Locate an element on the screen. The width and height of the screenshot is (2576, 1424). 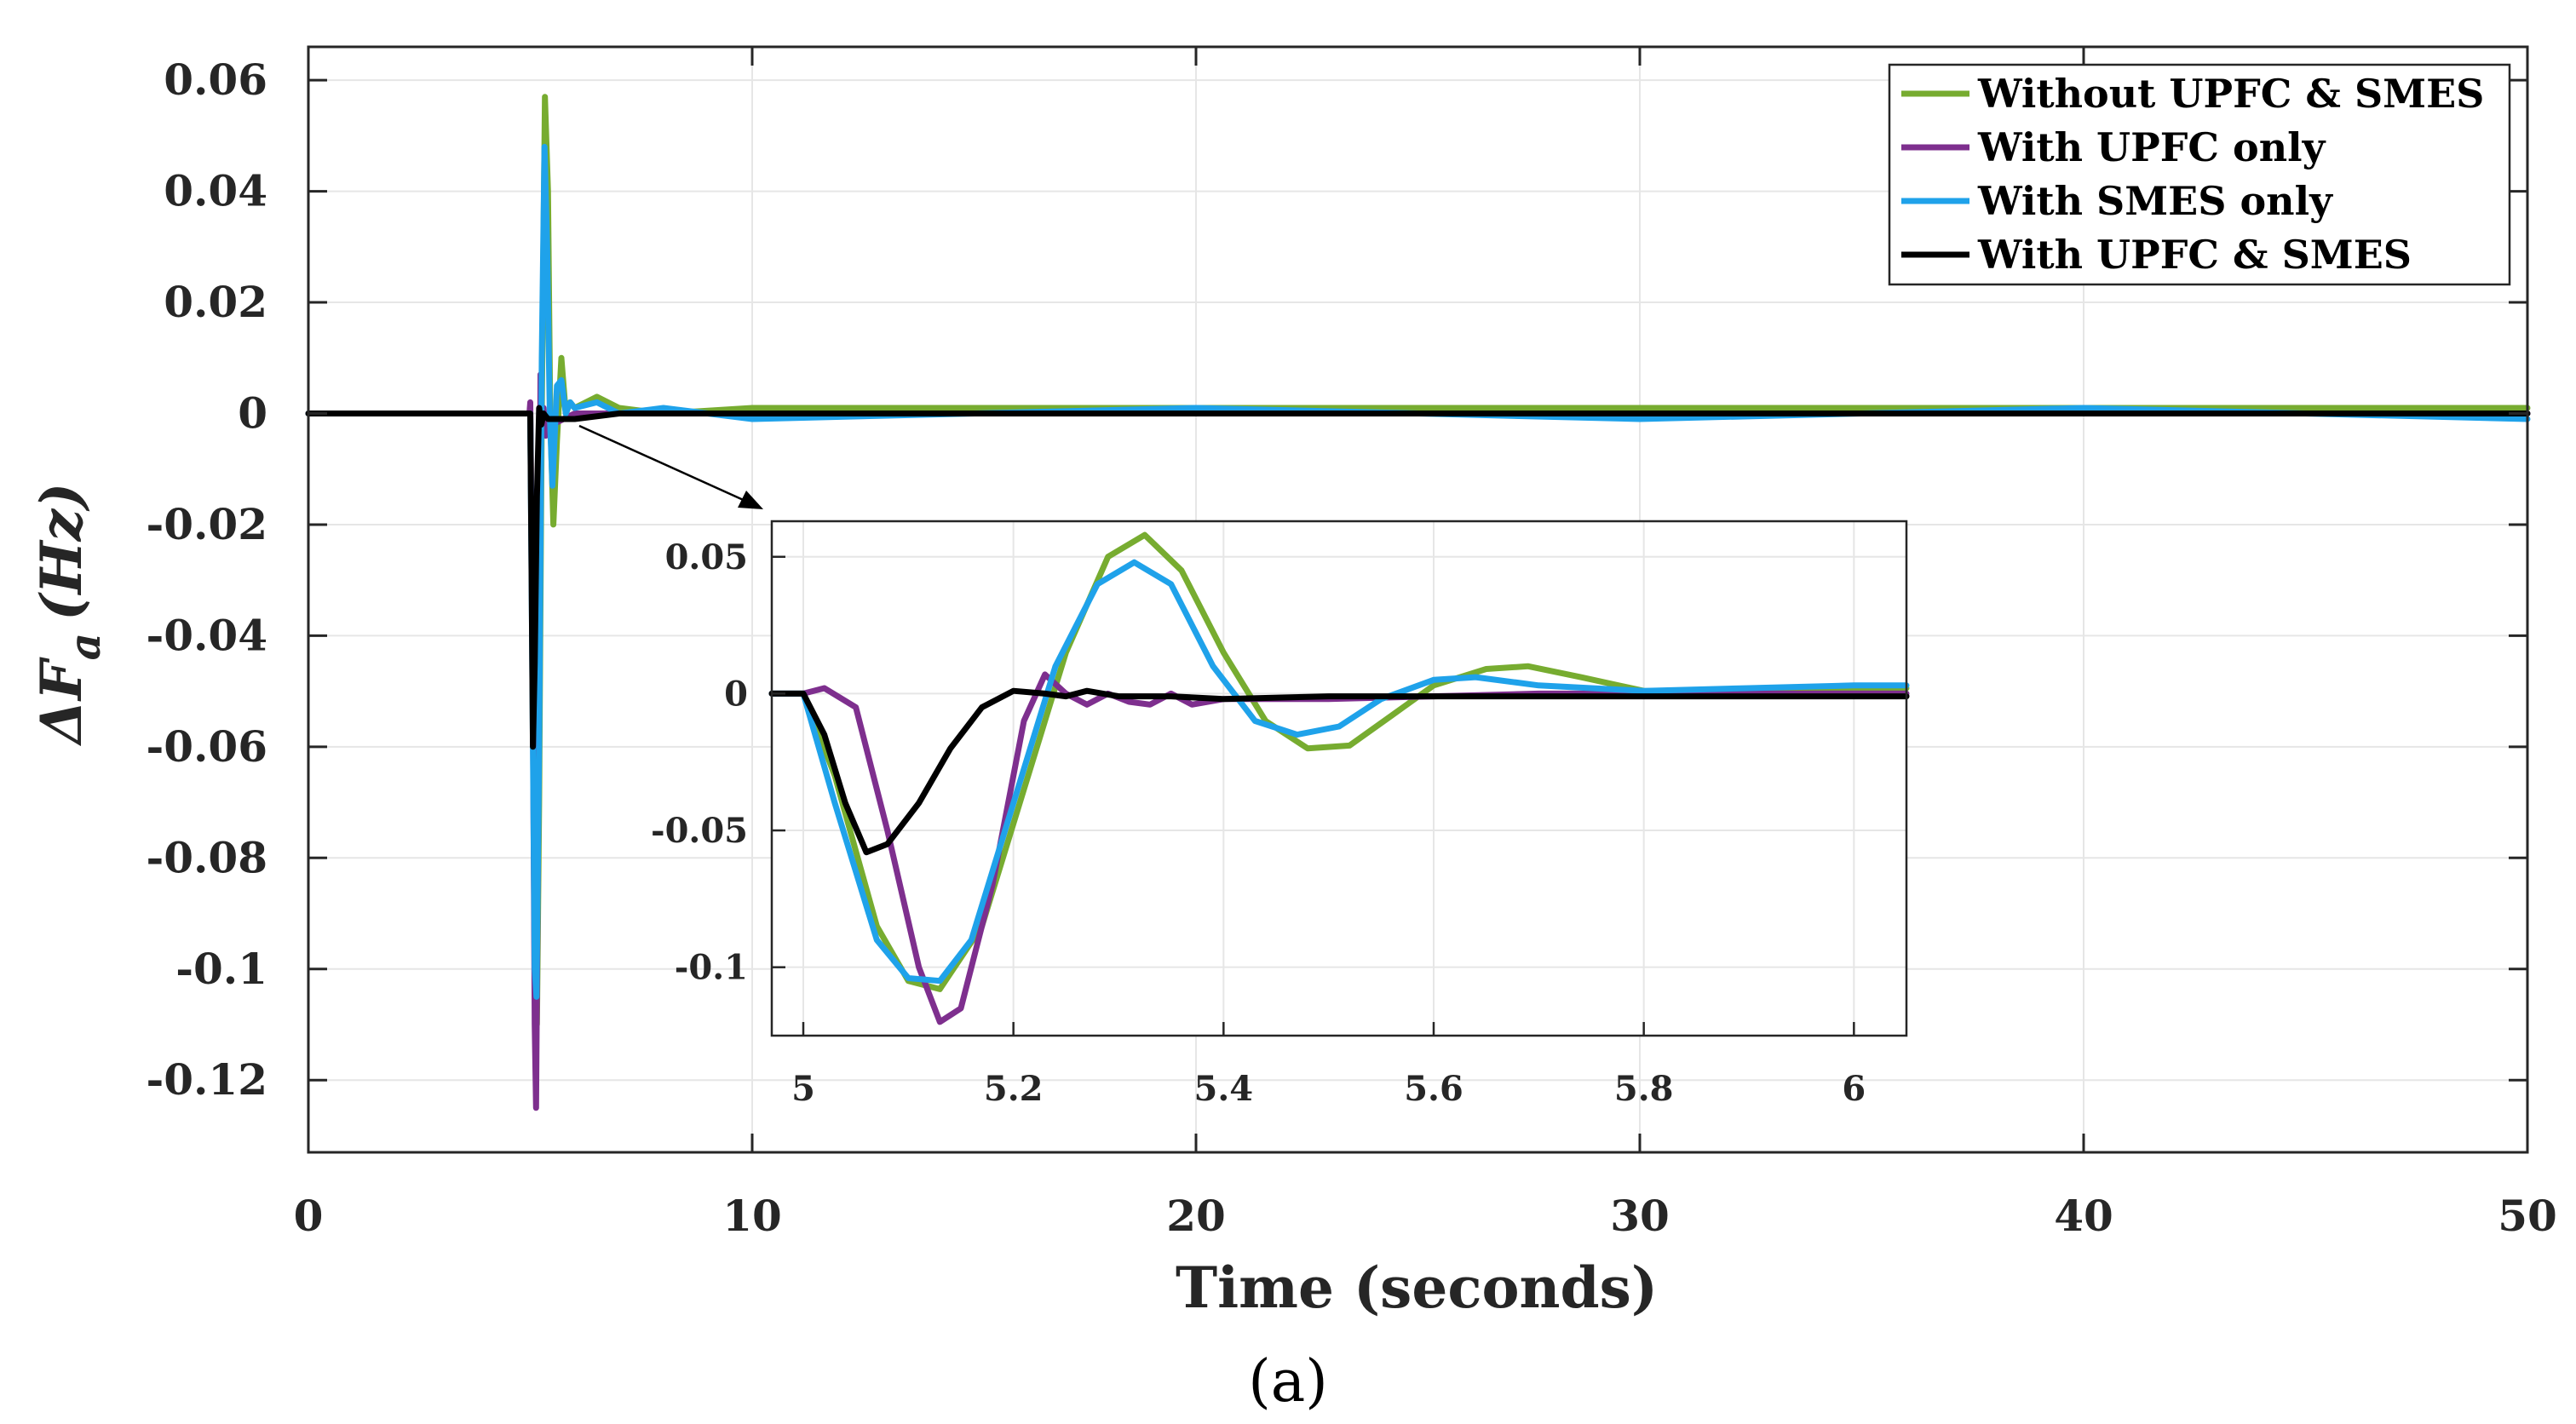
inset-y-tick-label: -0.1 is located at coordinates (712, 968).